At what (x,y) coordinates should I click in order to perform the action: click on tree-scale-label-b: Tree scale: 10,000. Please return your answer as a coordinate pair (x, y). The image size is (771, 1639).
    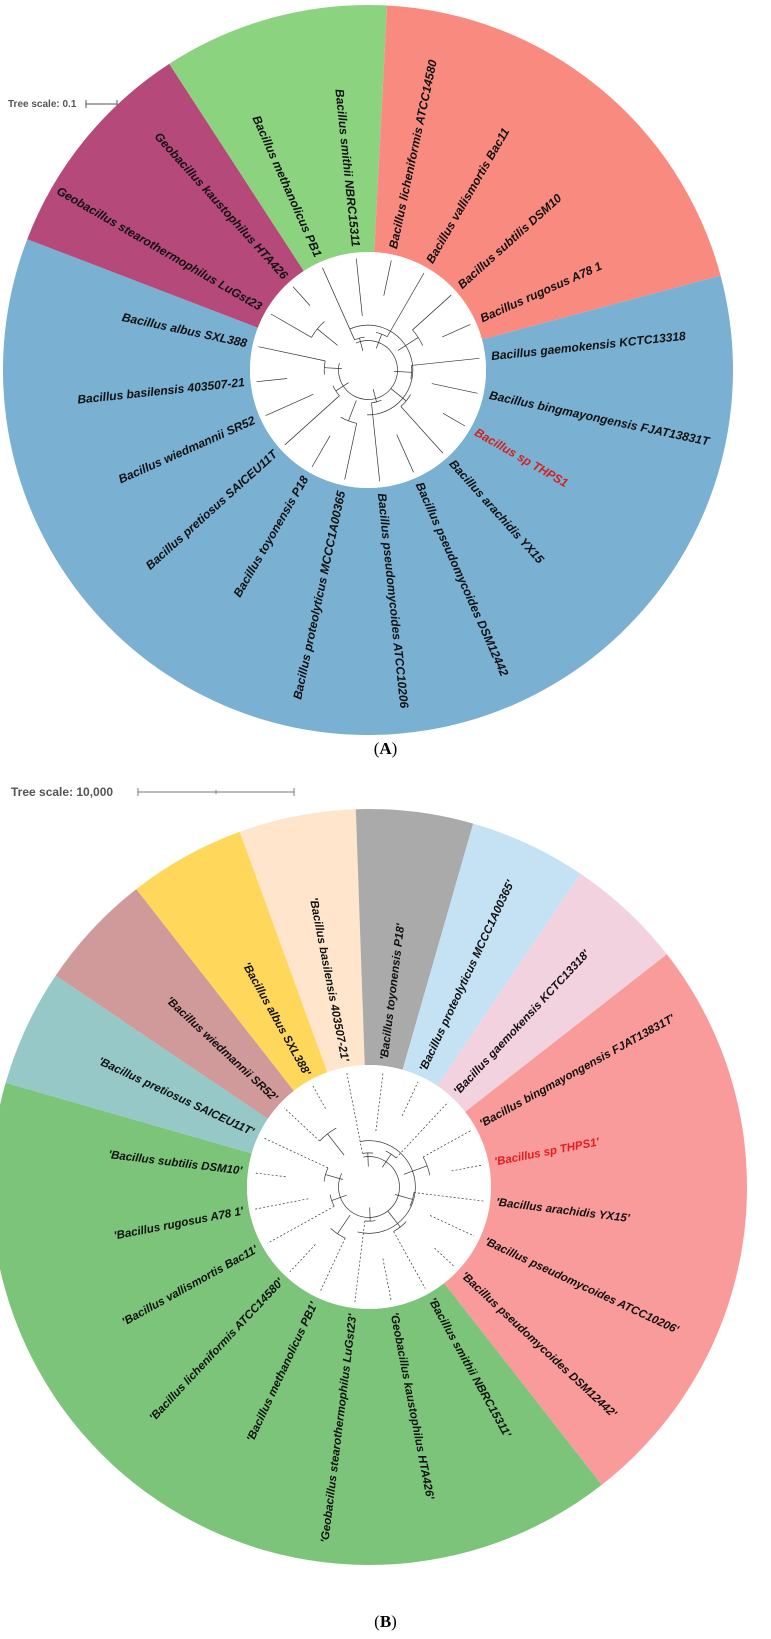
    Looking at the image, I should click on (62, 792).